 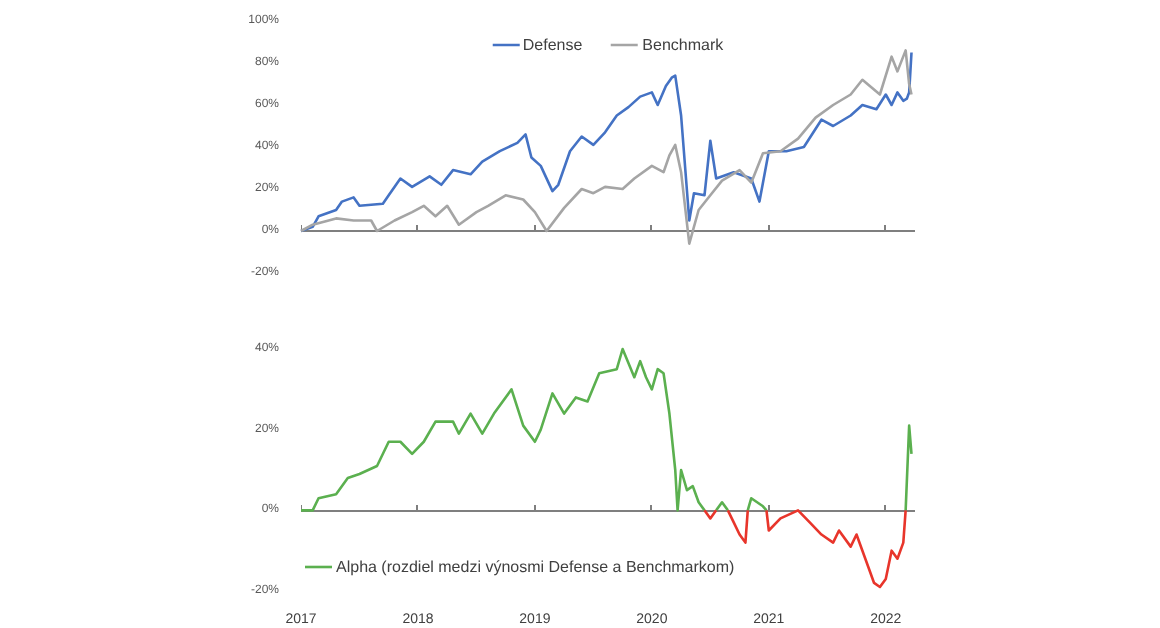 What do you see at coordinates (552, 44) in the screenshot?
I see `legend-label: Defense` at bounding box center [552, 44].